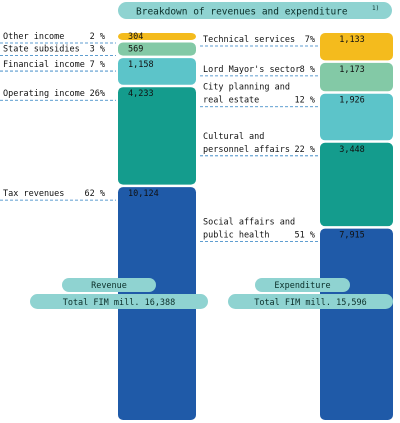 The height and width of the screenshot is (423, 400). What do you see at coordinates (33, 37) in the screenshot?
I see `revenue-category-label: Other income` at bounding box center [33, 37].